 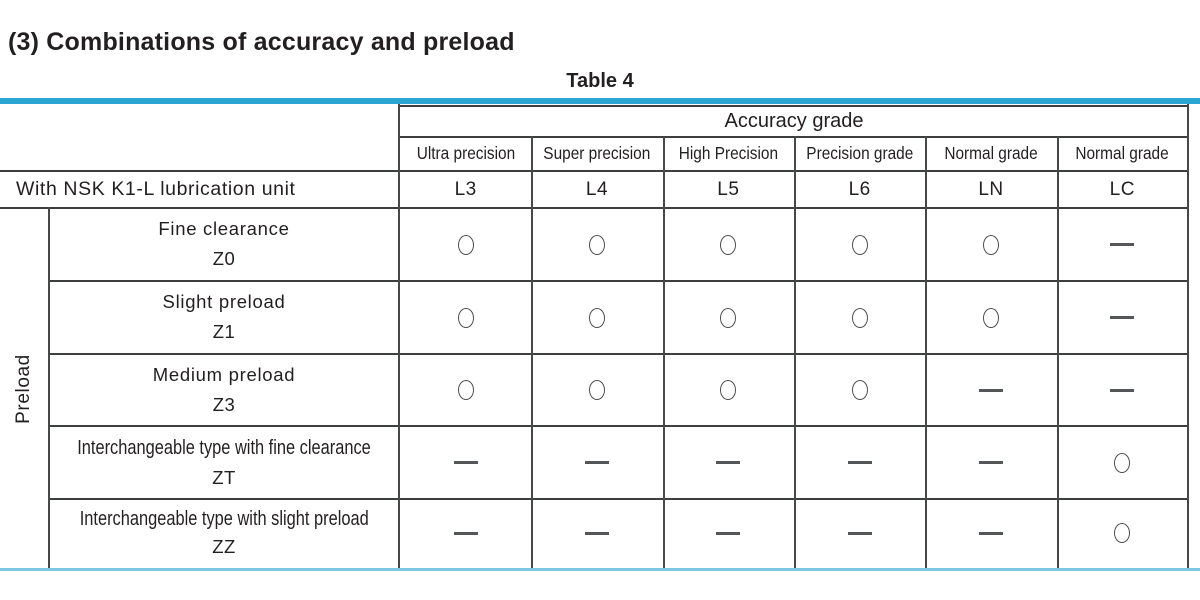 What do you see at coordinates (224, 404) in the screenshot?
I see `preload-row-code: Z3` at bounding box center [224, 404].